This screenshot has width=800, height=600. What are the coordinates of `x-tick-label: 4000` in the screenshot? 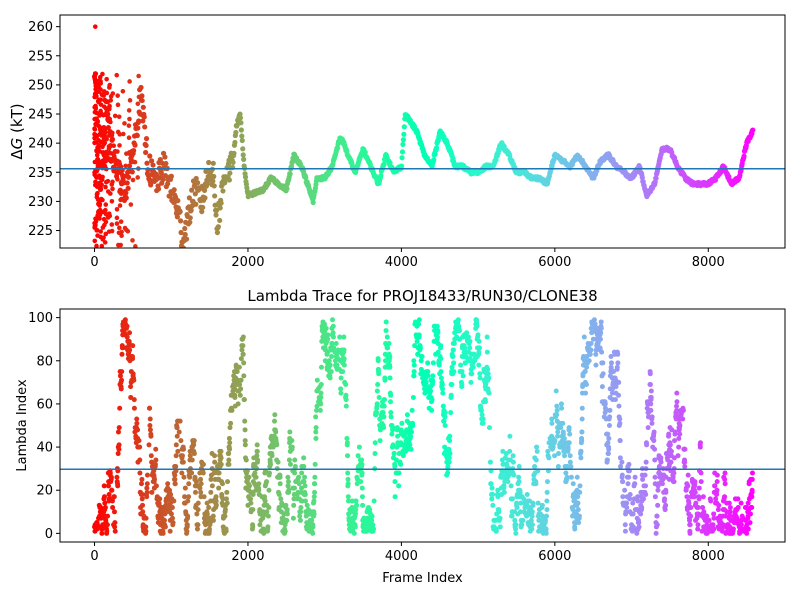 It's located at (401, 556).